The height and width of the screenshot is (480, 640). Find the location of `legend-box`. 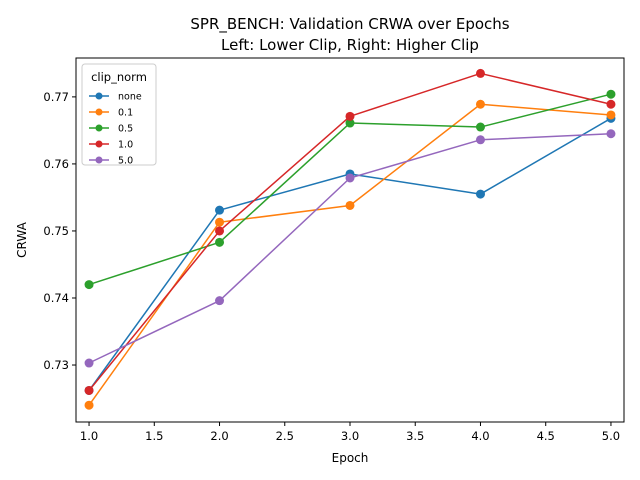

legend-box is located at coordinates (119, 114).